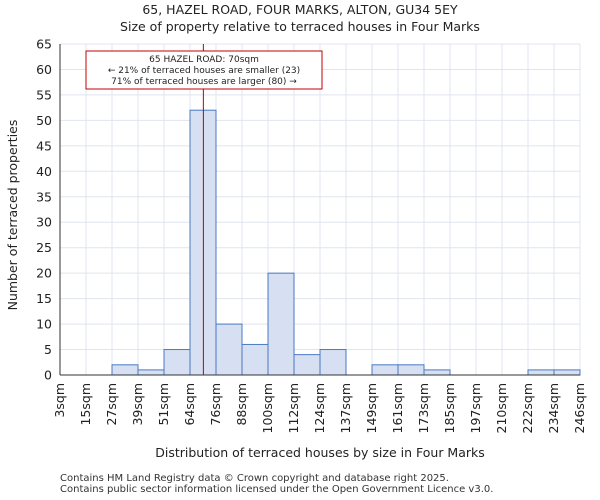 The width and height of the screenshot is (600, 500). Describe the element at coordinates (44, 44) in the screenshot. I see `y-tick-label: 65` at that location.